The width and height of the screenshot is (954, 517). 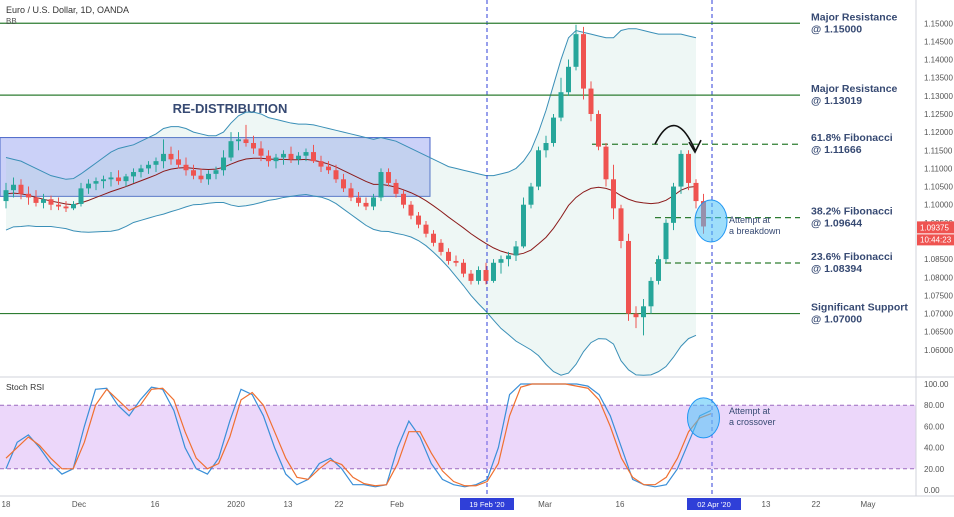 I want to click on time-tick-label: May, so click(x=867, y=504).